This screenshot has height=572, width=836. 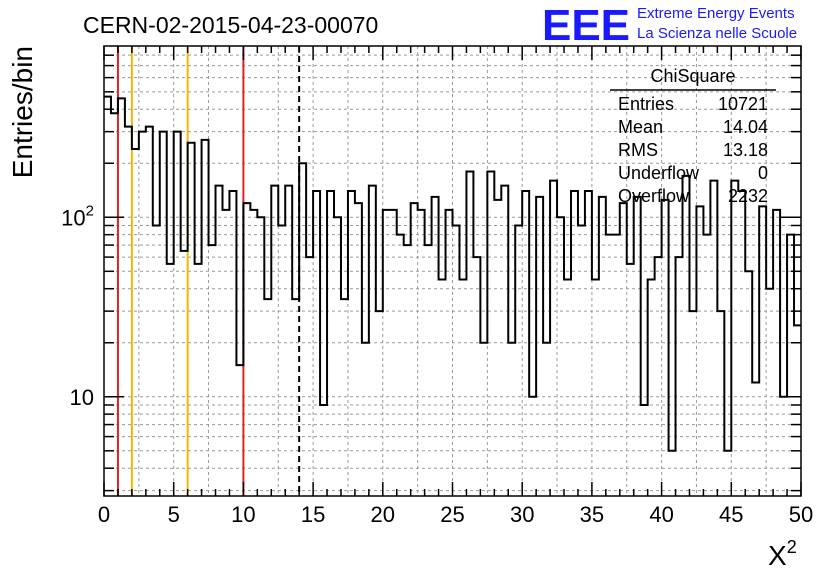 I want to click on x-tick-label: 5, so click(x=174, y=514).